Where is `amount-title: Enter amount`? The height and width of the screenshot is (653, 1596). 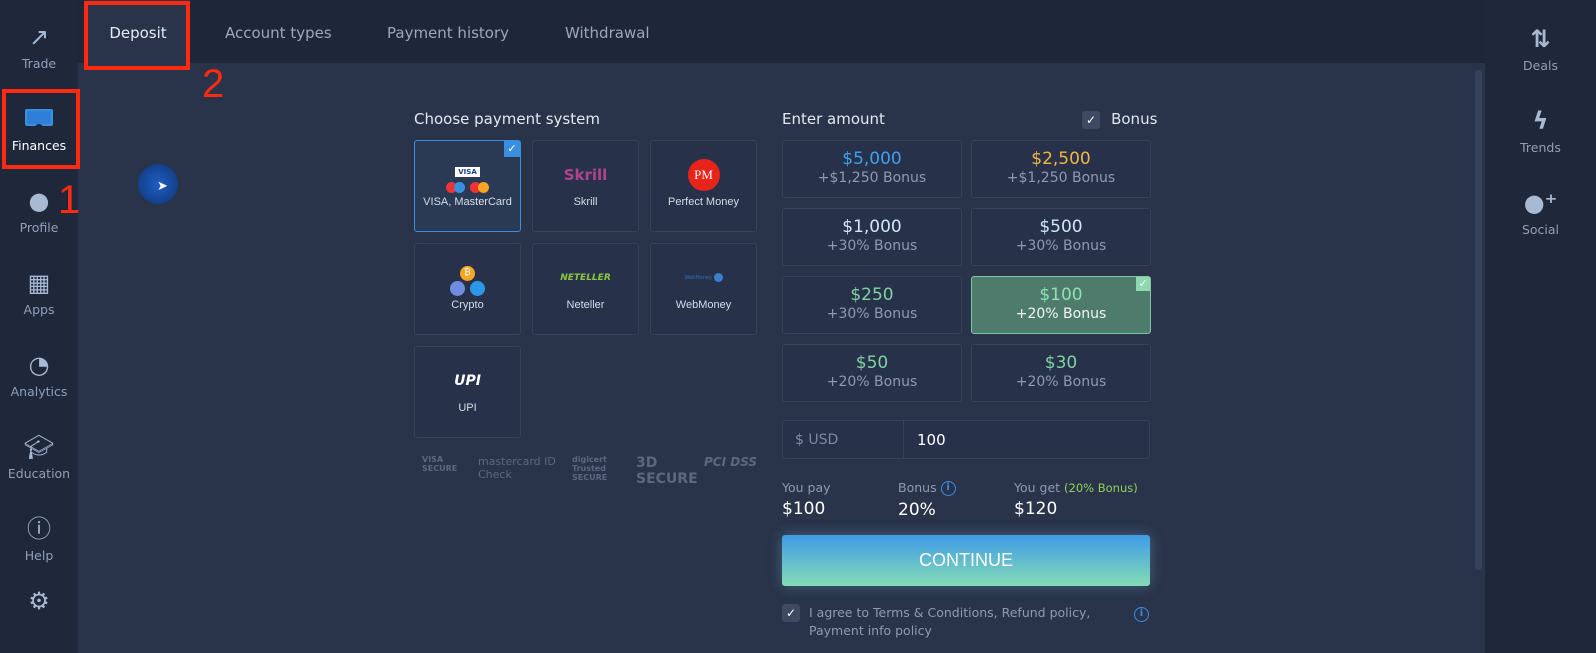
amount-title: Enter amount is located at coordinates (833, 119).